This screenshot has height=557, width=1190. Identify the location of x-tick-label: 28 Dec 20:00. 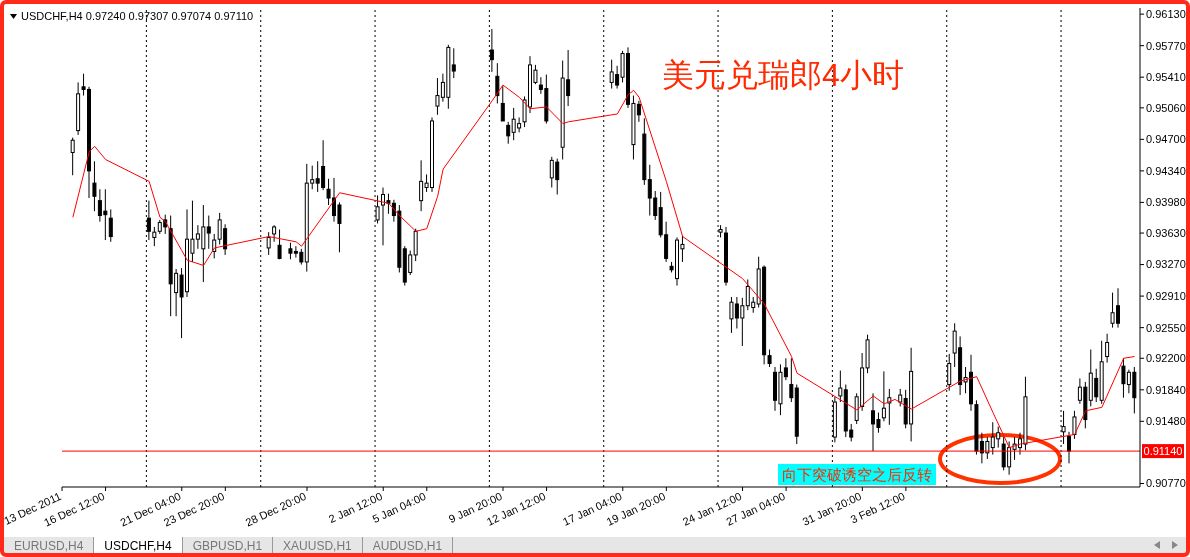
(275, 509).